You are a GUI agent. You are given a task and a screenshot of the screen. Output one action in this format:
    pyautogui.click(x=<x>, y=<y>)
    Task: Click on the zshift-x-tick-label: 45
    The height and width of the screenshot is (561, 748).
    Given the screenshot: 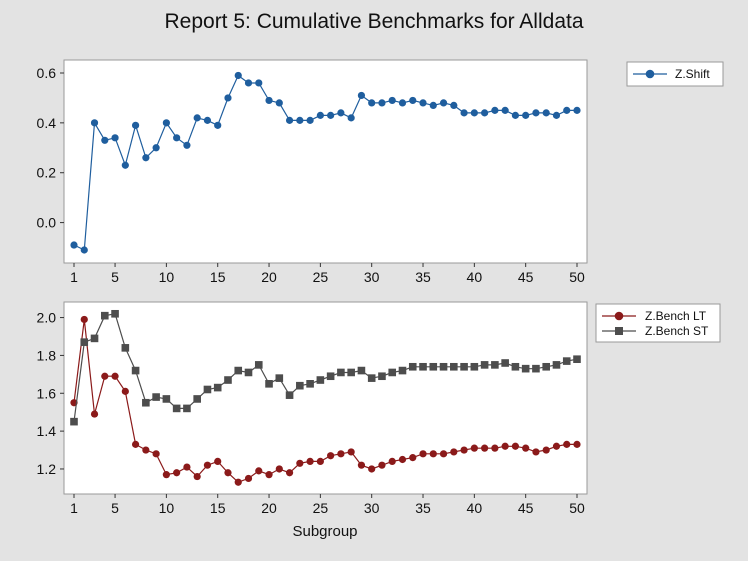 What is the action you would take?
    pyautogui.click(x=526, y=277)
    